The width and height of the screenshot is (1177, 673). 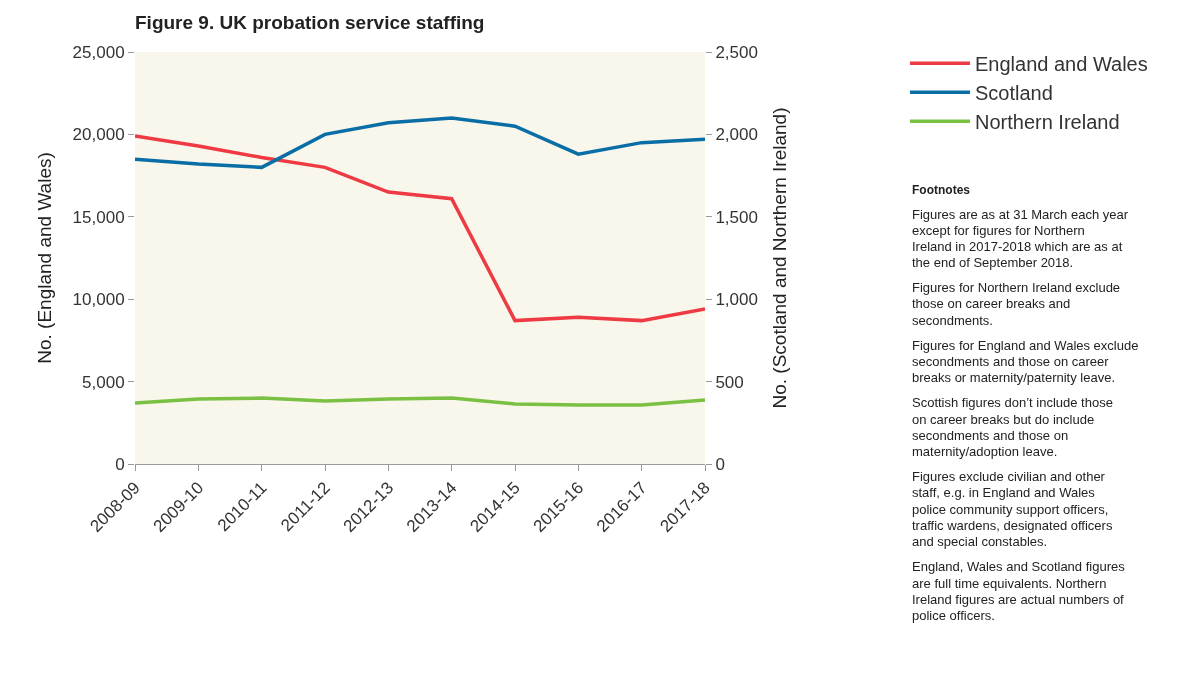 What do you see at coordinates (1012, 509) in the screenshot?
I see `text: Figures exclude civilian and other staff, e.g. in England and Wales police community support officers, traffic wardens, designated officers and special constables.` at bounding box center [1012, 509].